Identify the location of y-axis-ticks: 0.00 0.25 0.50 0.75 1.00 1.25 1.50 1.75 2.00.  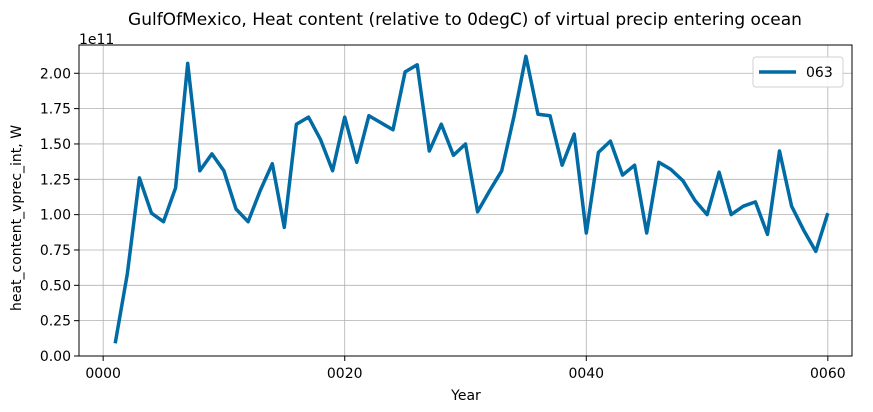
(59, 215).